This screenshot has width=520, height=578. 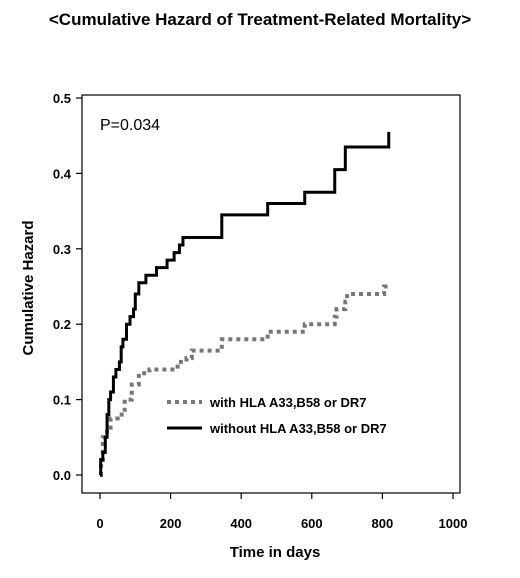 I want to click on x-tick-label: 400, so click(x=241, y=523).